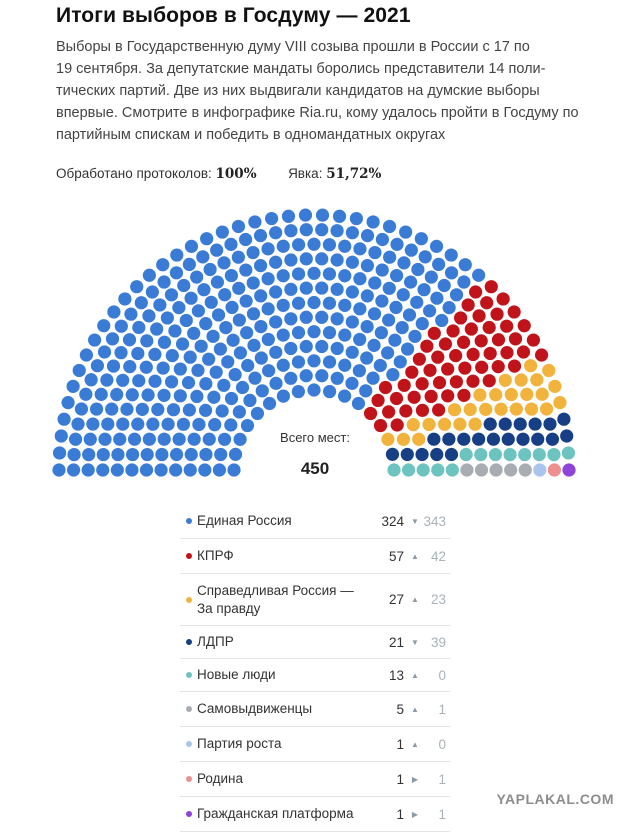 Image resolution: width=640 pixels, height=832 pixels. Describe the element at coordinates (396, 599) in the screenshot. I see `legend-seats-value: 27` at that location.